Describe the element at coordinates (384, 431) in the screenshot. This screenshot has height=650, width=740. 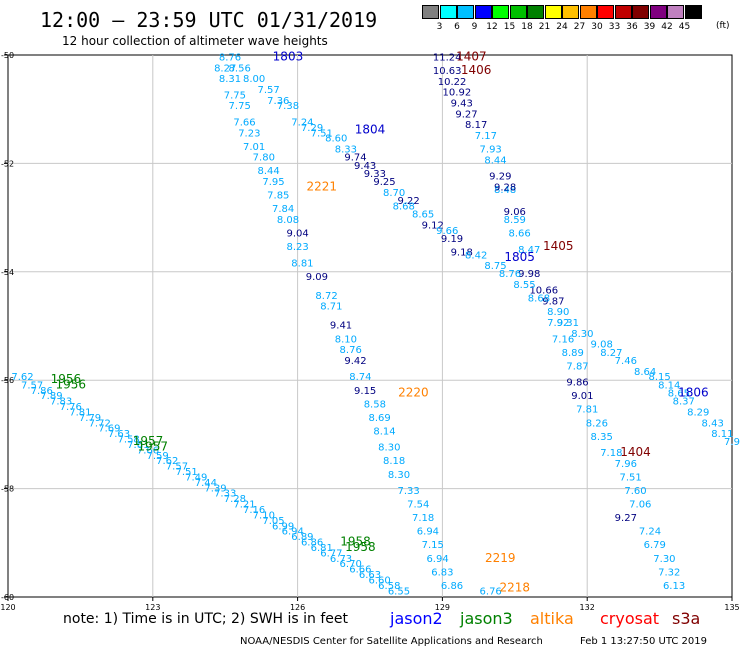
I see `wave-height-point: 8.14` at that location.